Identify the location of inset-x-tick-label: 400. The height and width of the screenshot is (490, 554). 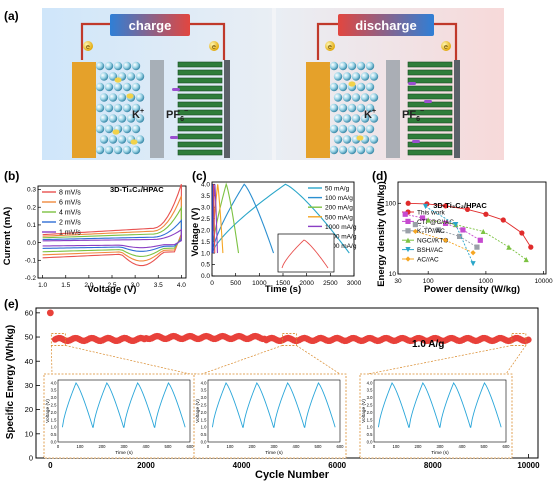
(147, 446).